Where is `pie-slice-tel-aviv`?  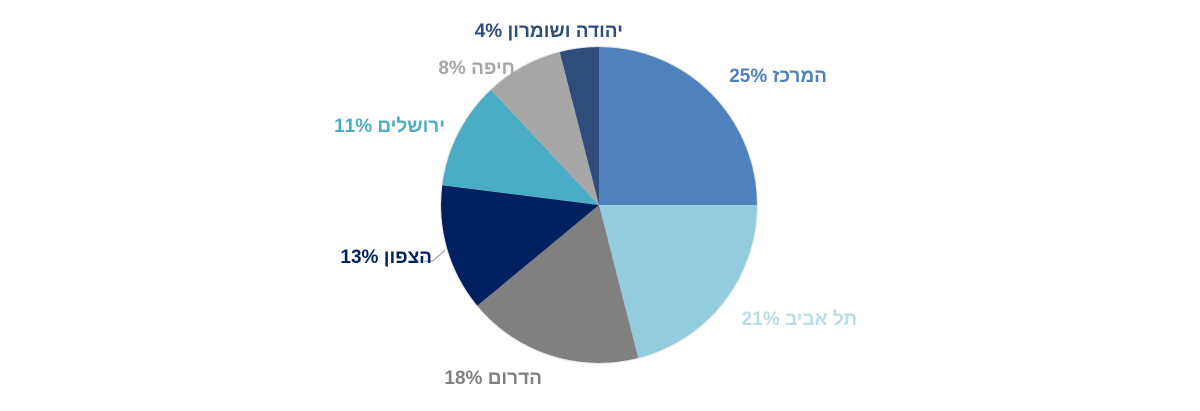
pie-slice-tel-aviv is located at coordinates (678, 282).